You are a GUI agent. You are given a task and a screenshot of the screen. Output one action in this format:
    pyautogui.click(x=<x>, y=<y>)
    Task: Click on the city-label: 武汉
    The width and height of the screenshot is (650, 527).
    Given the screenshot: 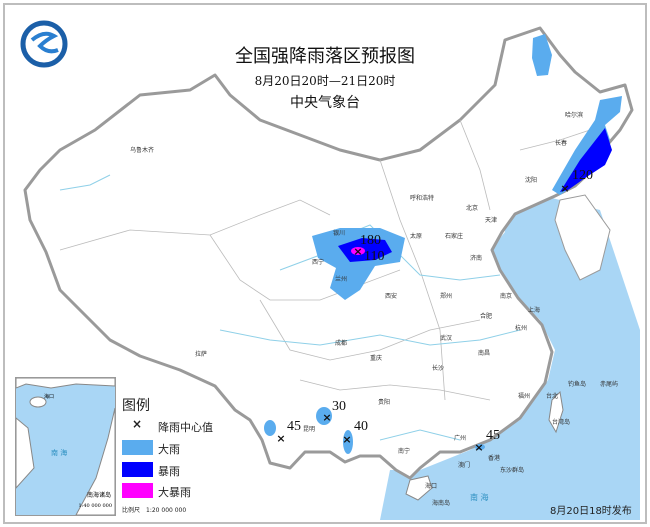 What is the action you would take?
    pyautogui.click(x=446, y=338)
    